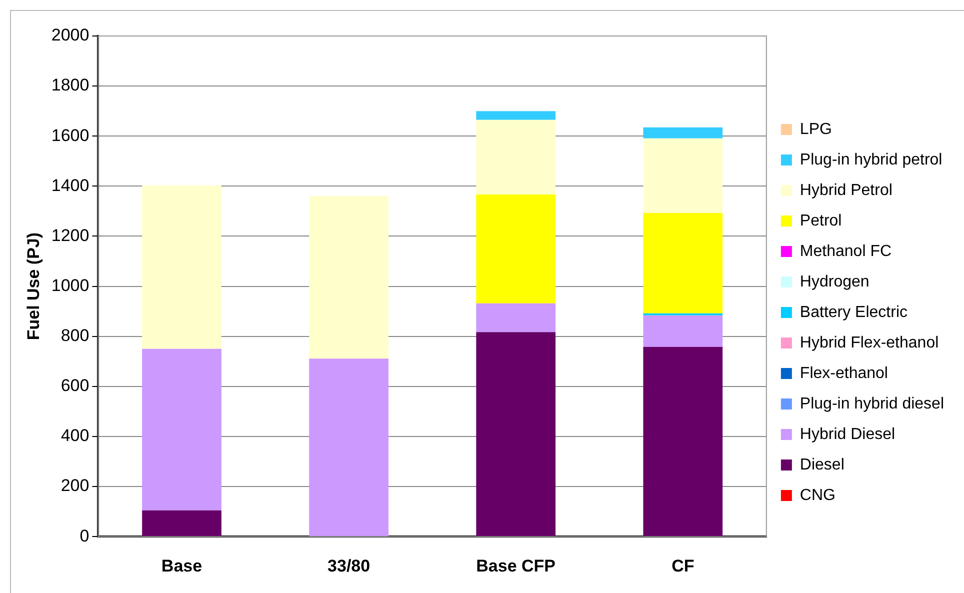 The image size is (964, 593). Describe the element at coordinates (516, 566) in the screenshot. I see `x-tick-label: Base CFP` at that location.